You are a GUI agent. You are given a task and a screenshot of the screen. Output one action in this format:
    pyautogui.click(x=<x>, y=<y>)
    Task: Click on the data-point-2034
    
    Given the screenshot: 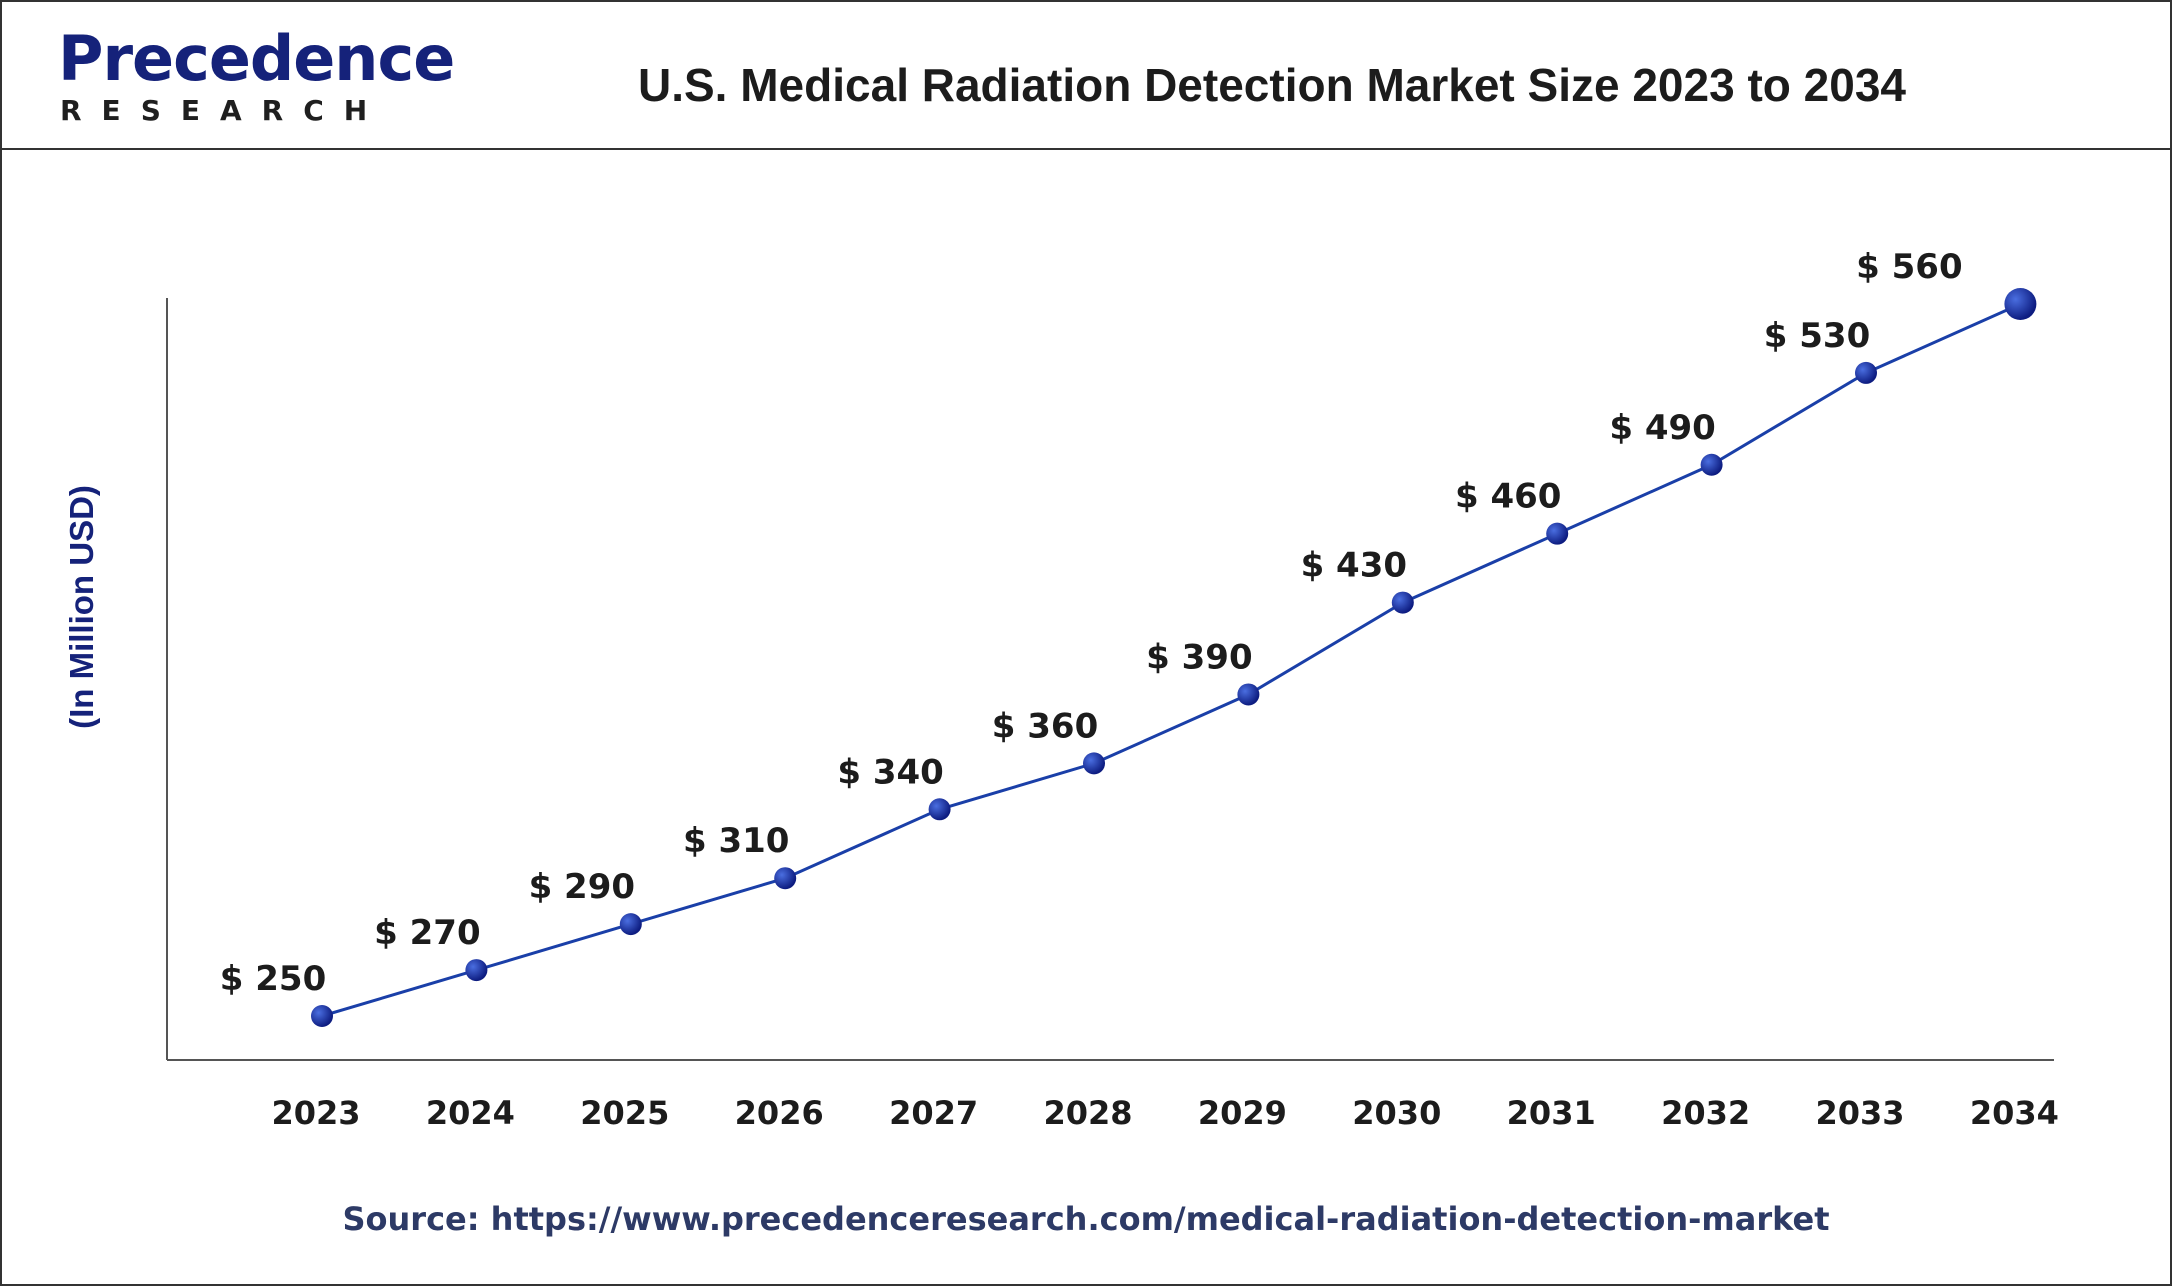 What is the action you would take?
    pyautogui.click(x=2020, y=304)
    